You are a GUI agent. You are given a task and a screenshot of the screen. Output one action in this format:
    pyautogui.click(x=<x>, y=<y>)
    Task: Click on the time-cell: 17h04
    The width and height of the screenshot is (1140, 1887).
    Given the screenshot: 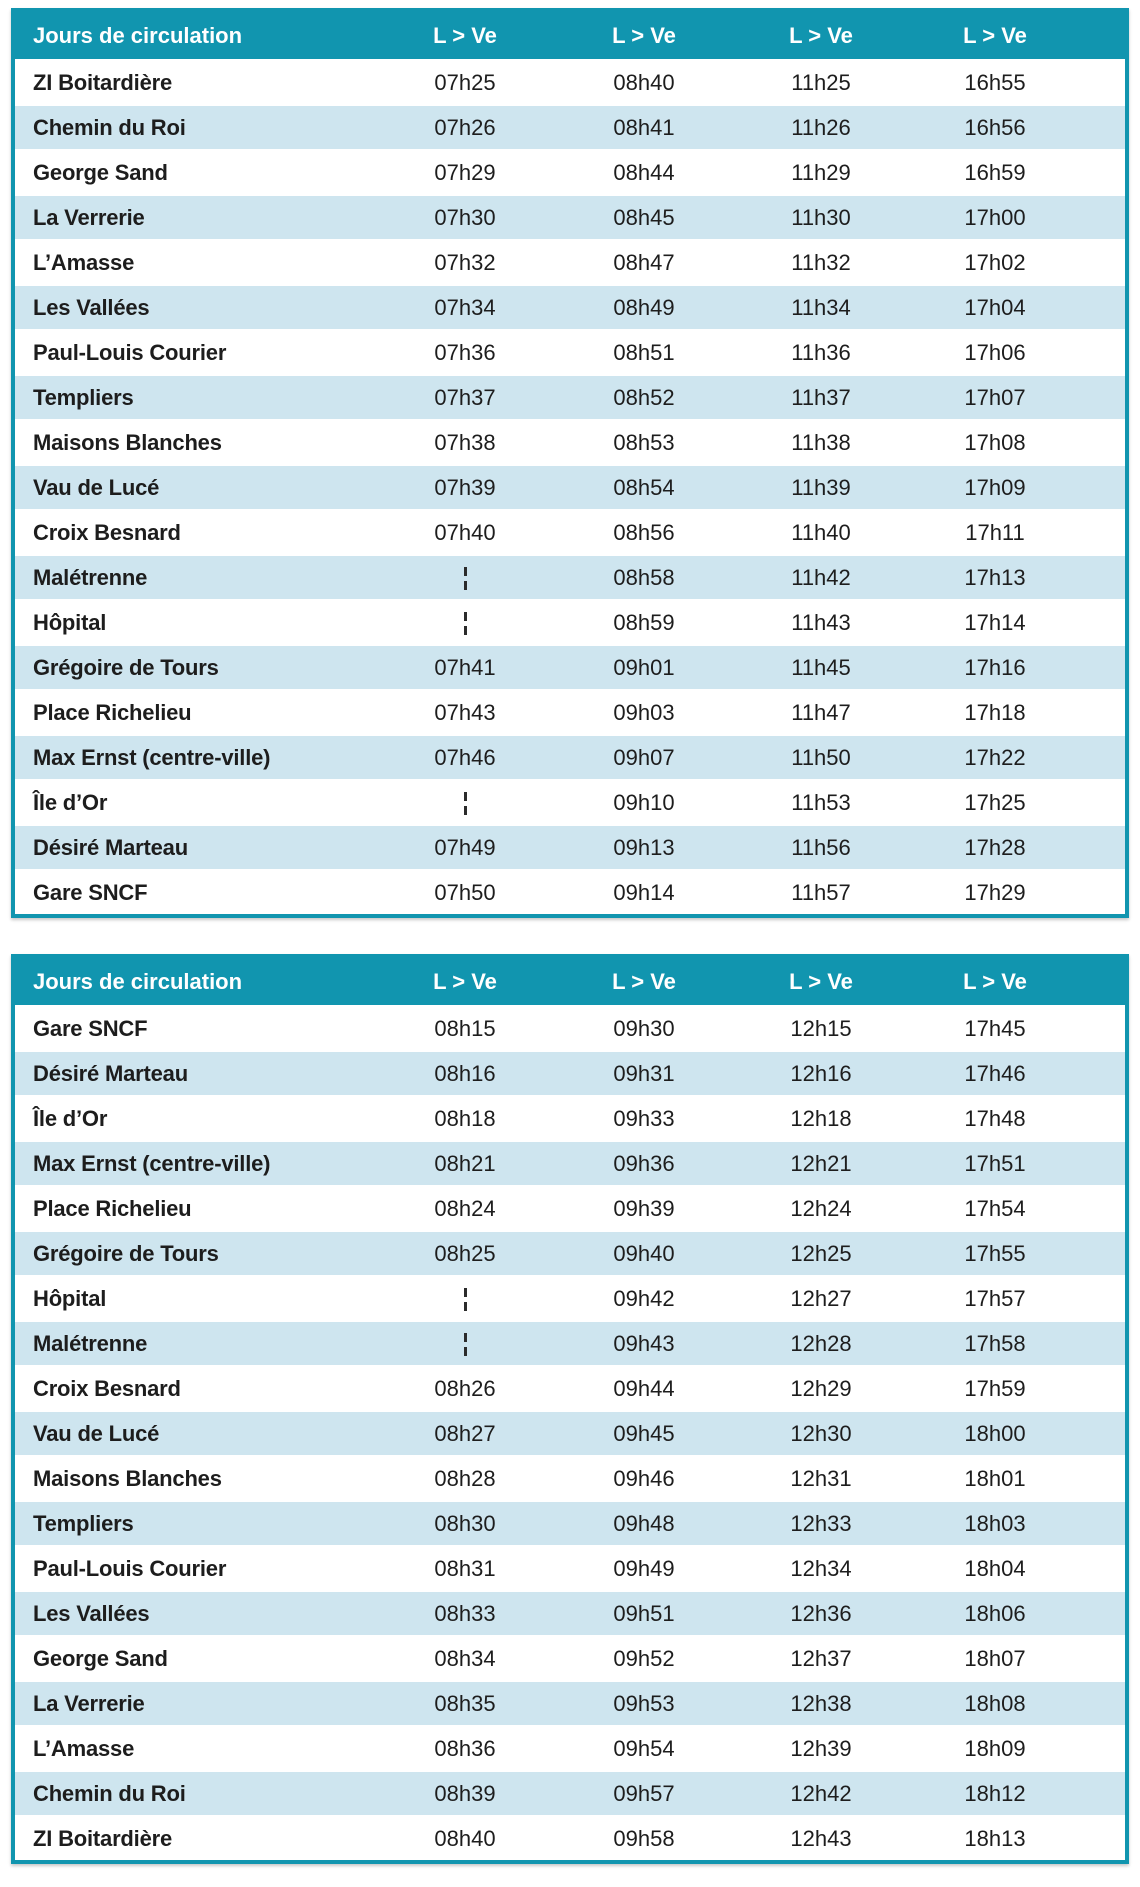 What is the action you would take?
    pyautogui.click(x=995, y=307)
    